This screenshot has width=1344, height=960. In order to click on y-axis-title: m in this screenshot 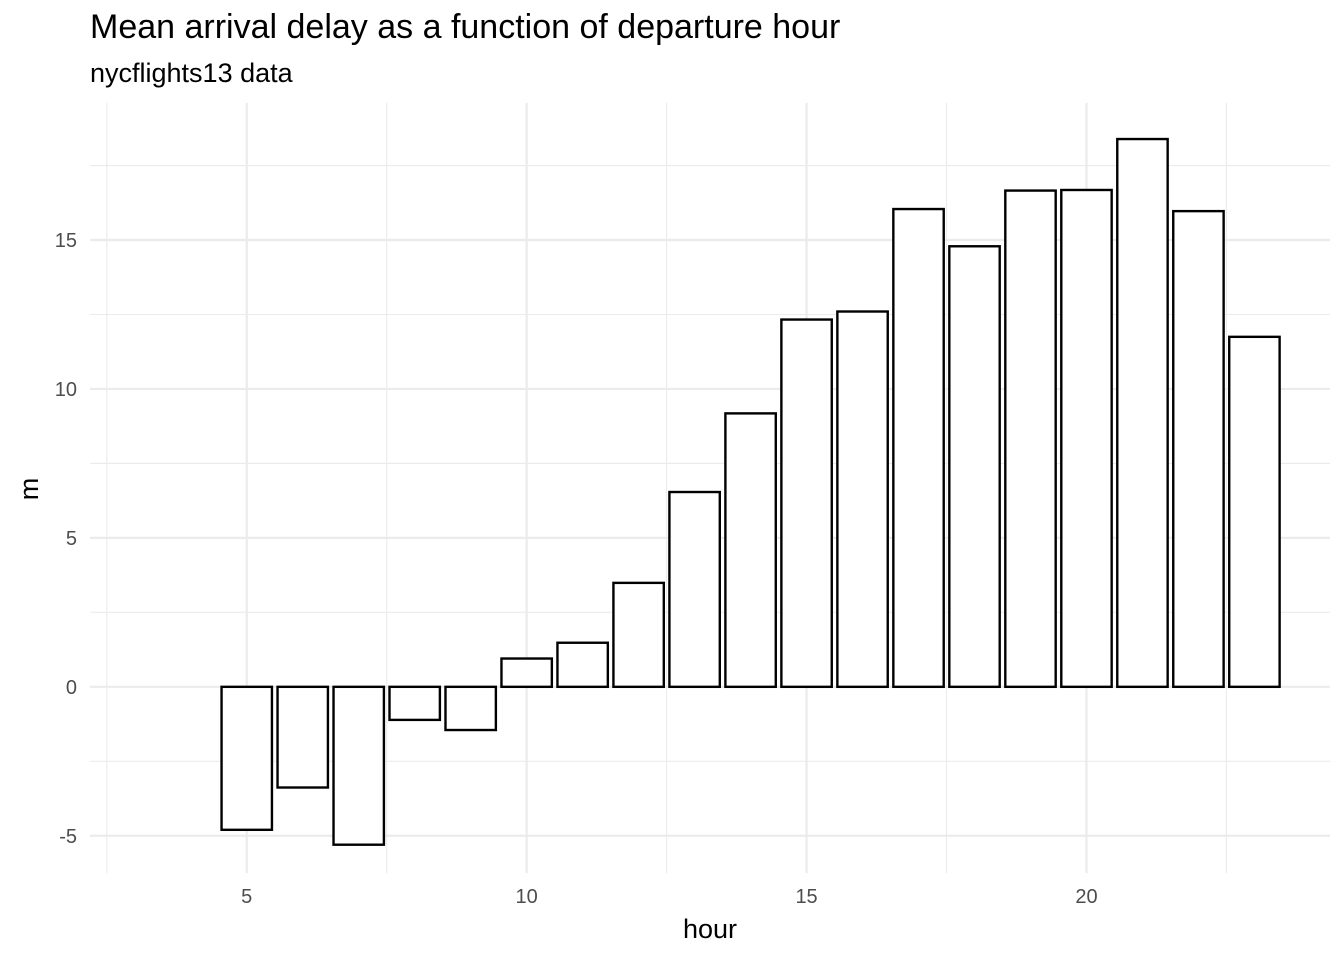, I will do `click(29, 489)`.